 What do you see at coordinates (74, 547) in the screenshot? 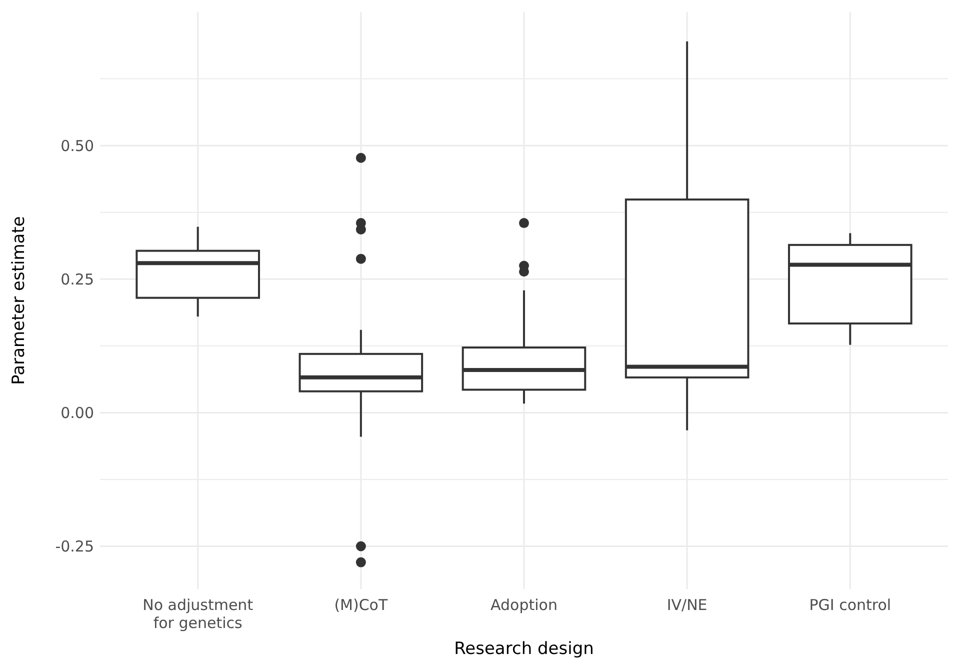
I see `y-tick-label: -0.25` at bounding box center [74, 547].